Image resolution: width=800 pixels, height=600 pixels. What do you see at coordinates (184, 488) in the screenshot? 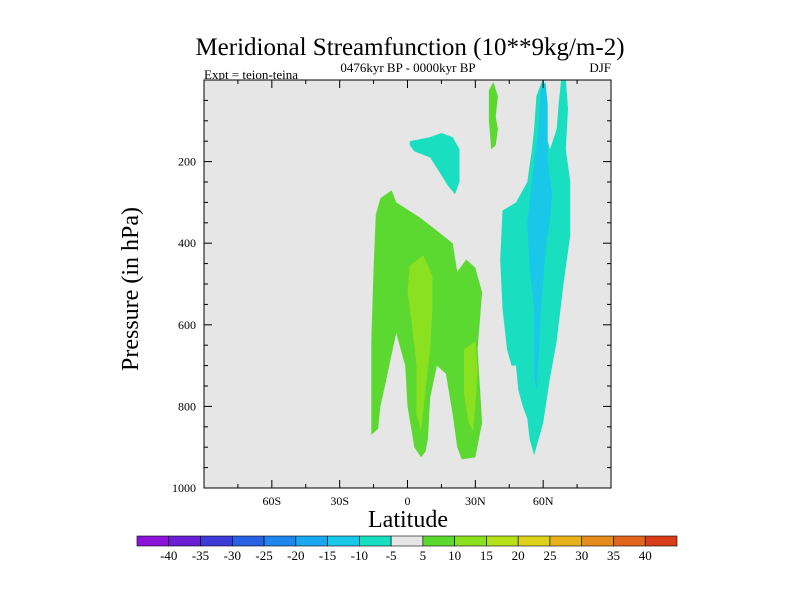
I see `y-tick-label: 1000` at bounding box center [184, 488].